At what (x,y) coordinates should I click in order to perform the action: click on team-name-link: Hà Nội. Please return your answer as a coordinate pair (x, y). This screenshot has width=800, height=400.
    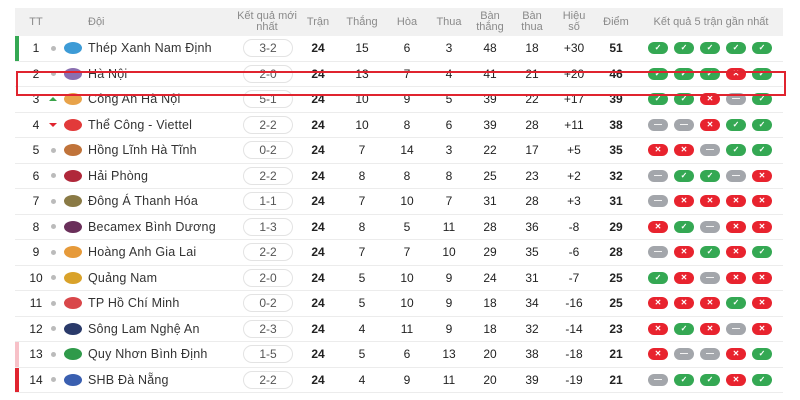
    Looking at the image, I should click on (108, 73).